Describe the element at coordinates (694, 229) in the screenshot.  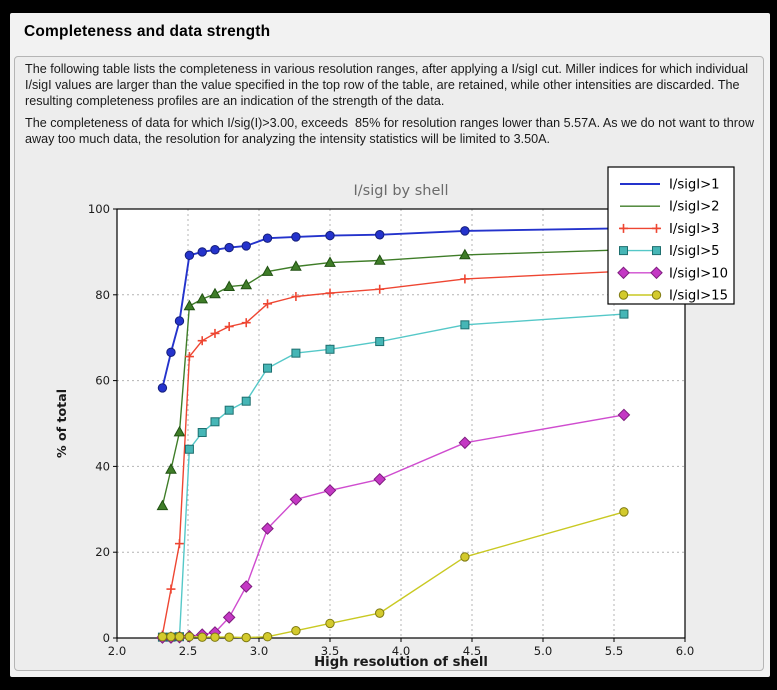
I see `legend-label: I/sigI>3` at that location.